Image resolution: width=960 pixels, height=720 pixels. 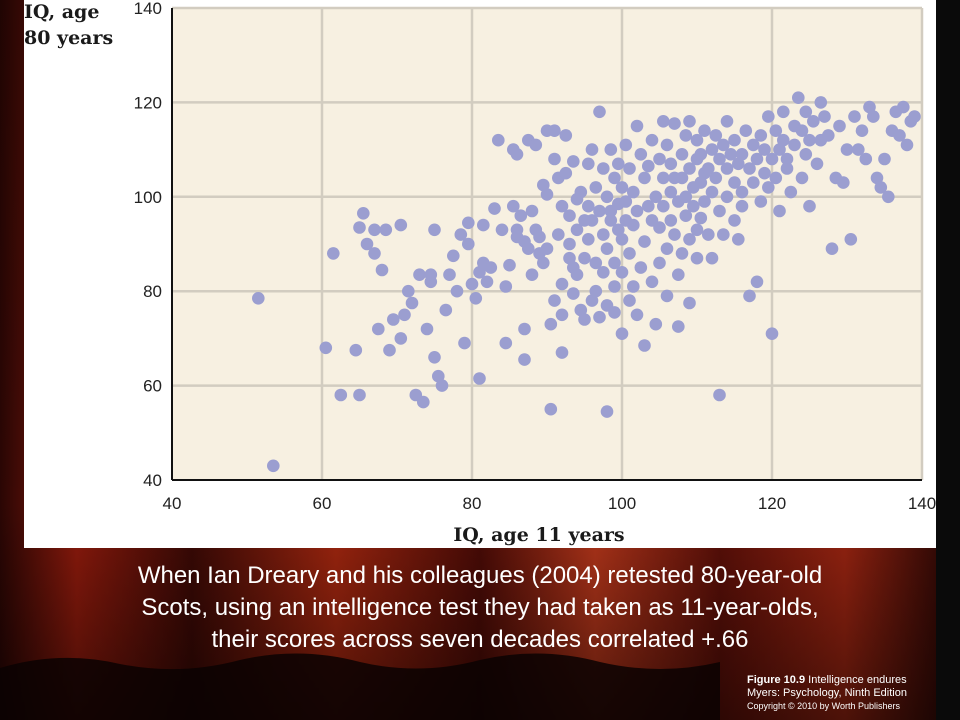 I want to click on x-tick-label: 40, so click(x=172, y=503).